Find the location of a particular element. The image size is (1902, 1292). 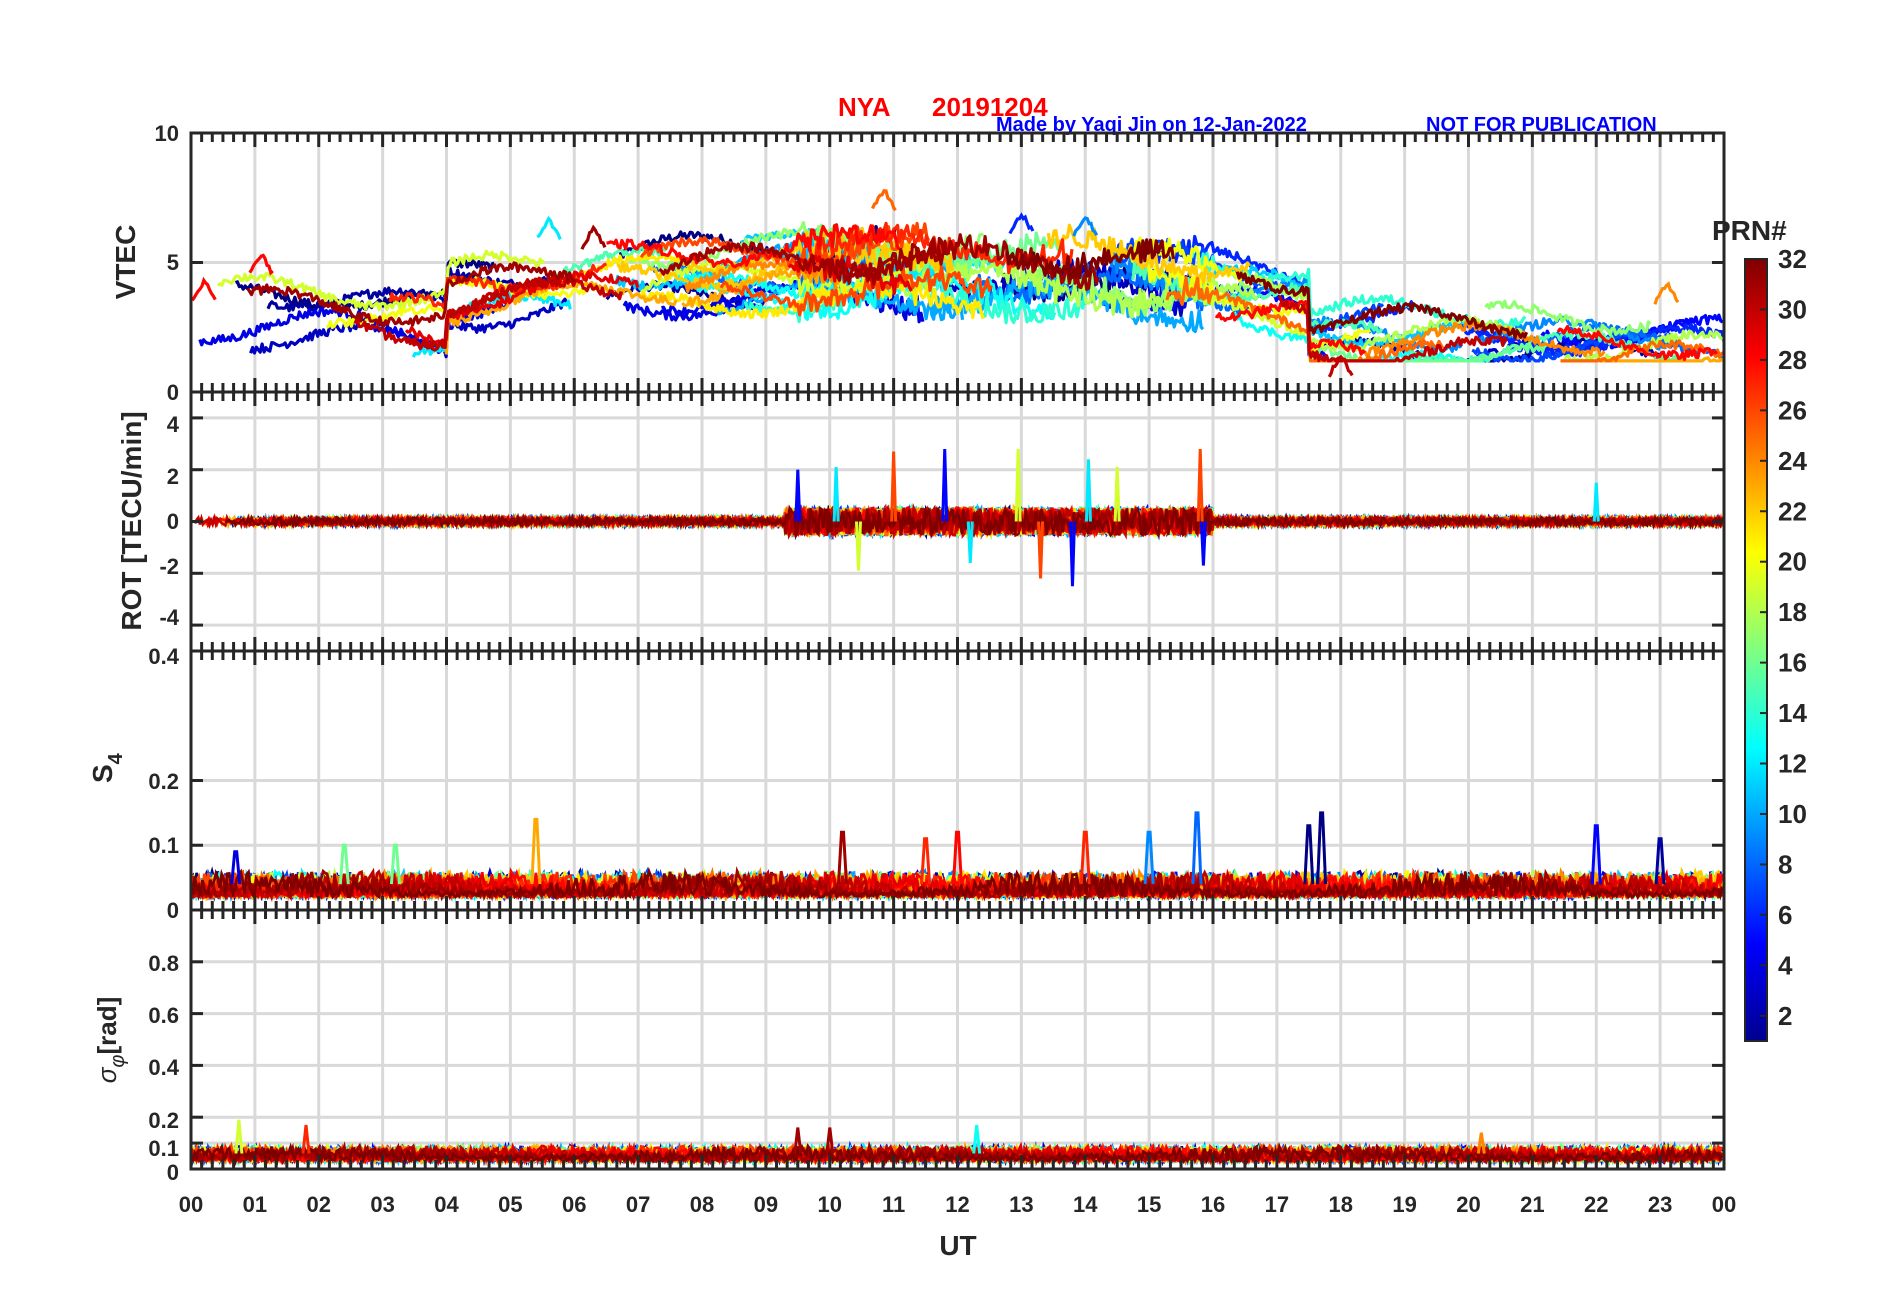

rot-ytick-0: 0 is located at coordinates (173, 521).